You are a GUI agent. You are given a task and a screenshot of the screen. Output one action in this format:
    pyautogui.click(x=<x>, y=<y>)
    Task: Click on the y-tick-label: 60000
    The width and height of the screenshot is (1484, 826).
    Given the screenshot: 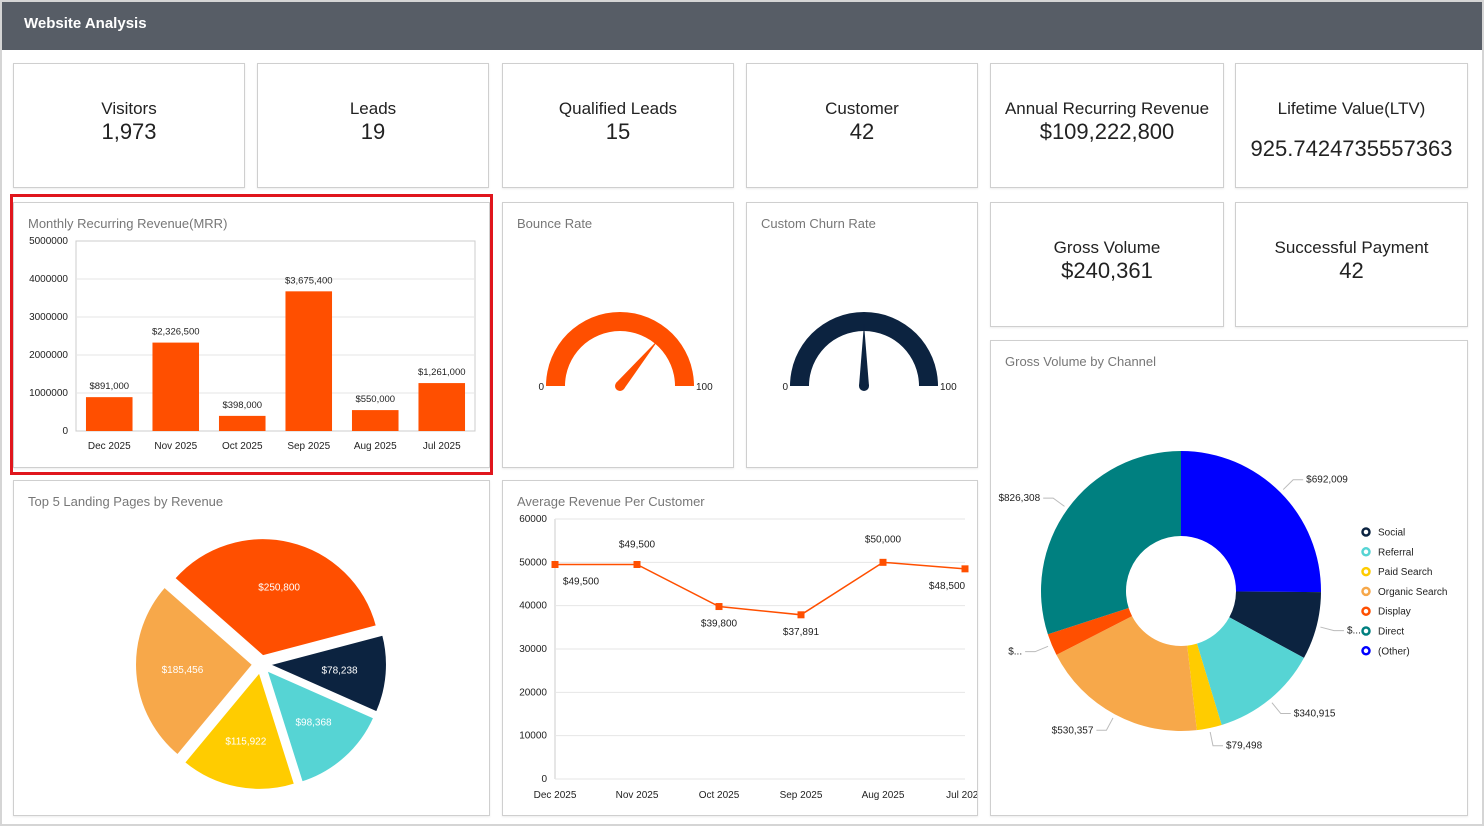 What is the action you would take?
    pyautogui.click(x=533, y=519)
    